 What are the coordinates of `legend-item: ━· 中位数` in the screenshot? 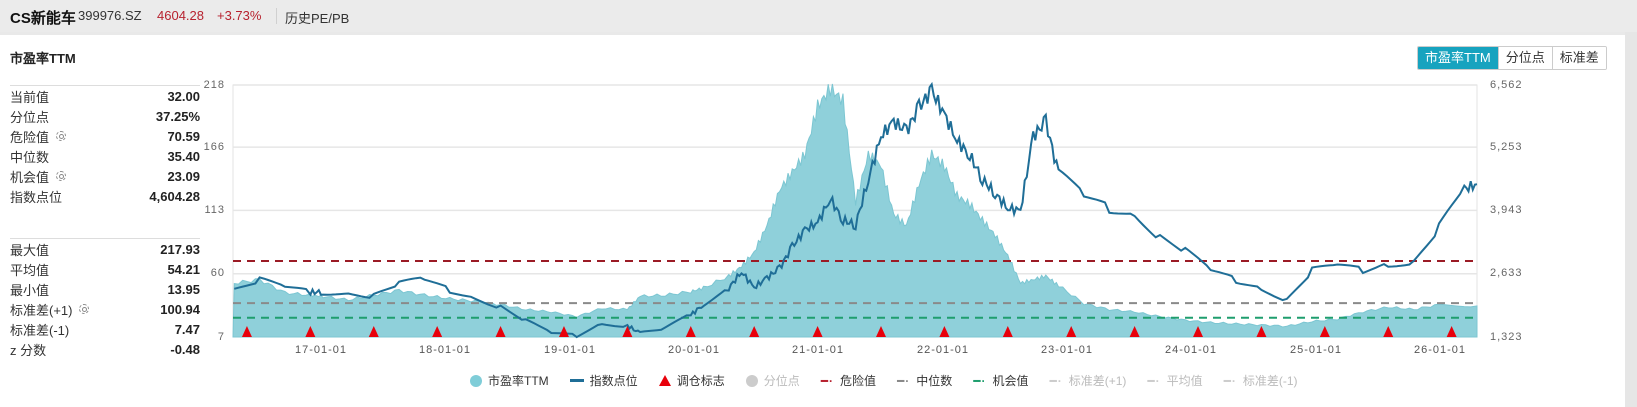 It's located at (924, 380).